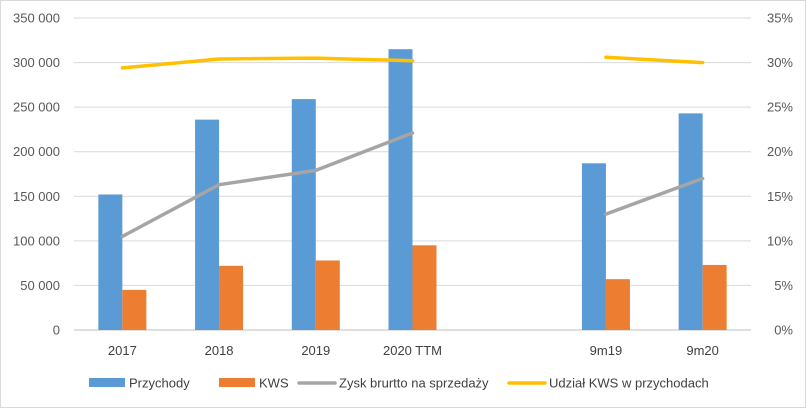 The image size is (806, 408). What do you see at coordinates (36, 240) in the screenshot?
I see `left-axis-tick-label: 100 000` at bounding box center [36, 240].